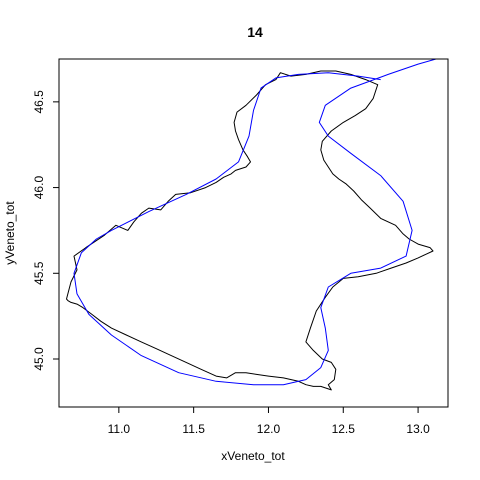  What do you see at coordinates (193, 429) in the screenshot?
I see `x-tick-label: 11.5` at bounding box center [193, 429].